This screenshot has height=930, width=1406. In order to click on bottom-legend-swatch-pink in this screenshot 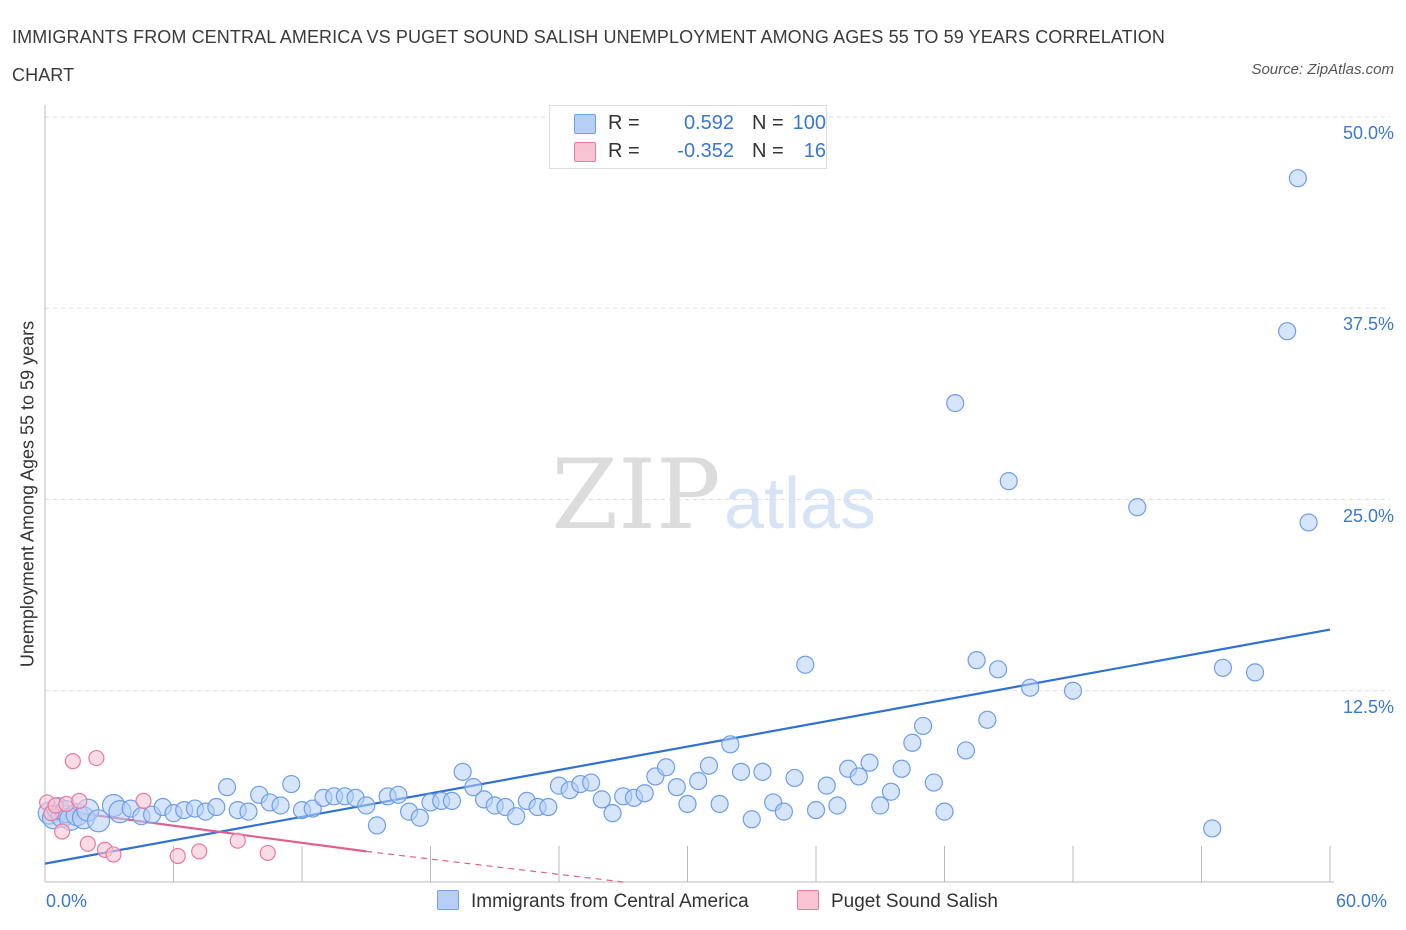, I will do `click(808, 900)`.